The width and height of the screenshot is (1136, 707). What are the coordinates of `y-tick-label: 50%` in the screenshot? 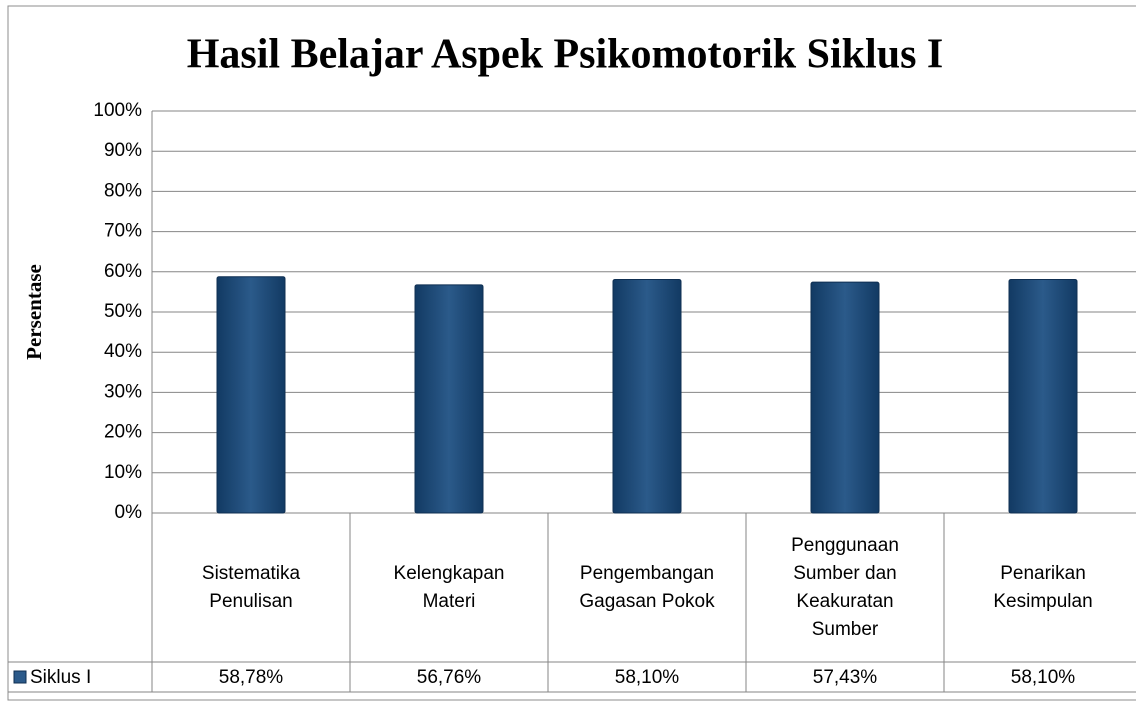 It's located at (123, 311).